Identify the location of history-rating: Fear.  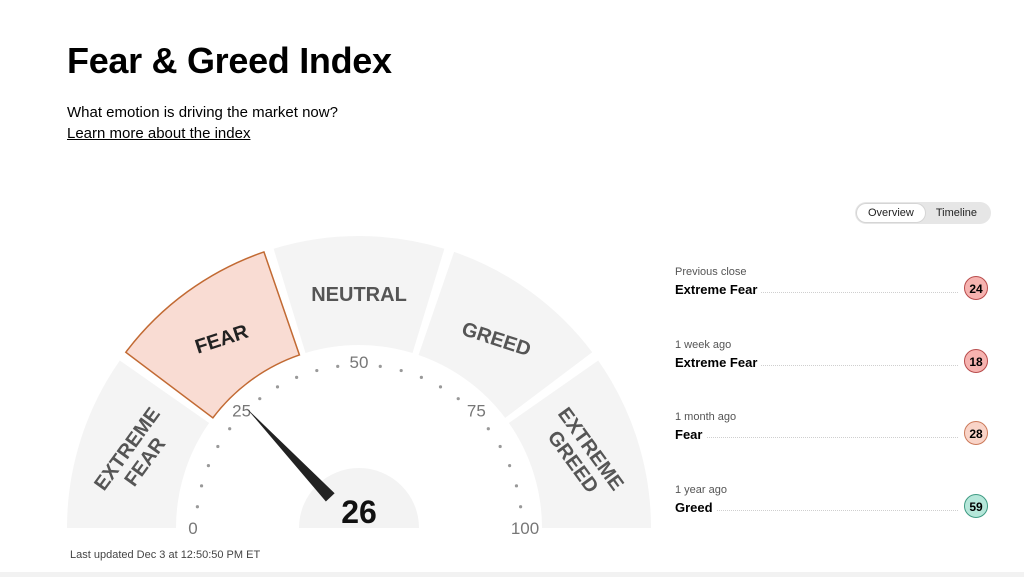
(691, 434).